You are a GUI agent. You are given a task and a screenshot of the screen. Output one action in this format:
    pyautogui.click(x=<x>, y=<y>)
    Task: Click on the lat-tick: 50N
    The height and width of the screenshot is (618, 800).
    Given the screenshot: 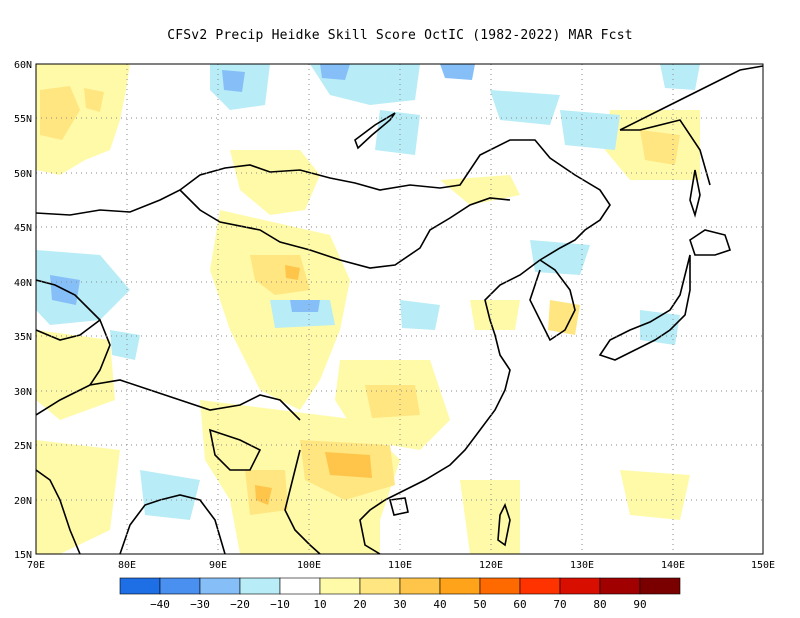 What is the action you would take?
    pyautogui.click(x=23, y=174)
    